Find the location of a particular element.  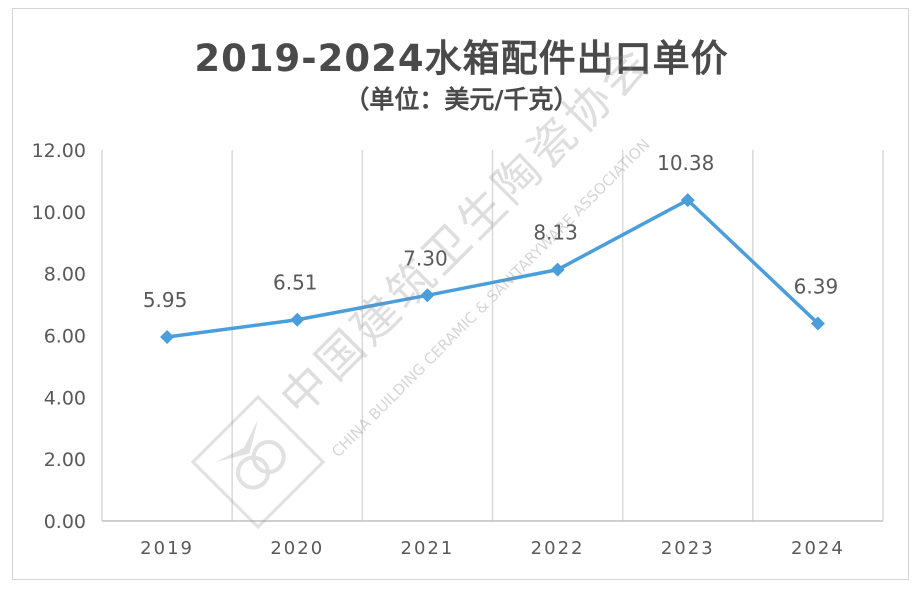

y-tick-label: 8.00 is located at coordinates (65, 275).